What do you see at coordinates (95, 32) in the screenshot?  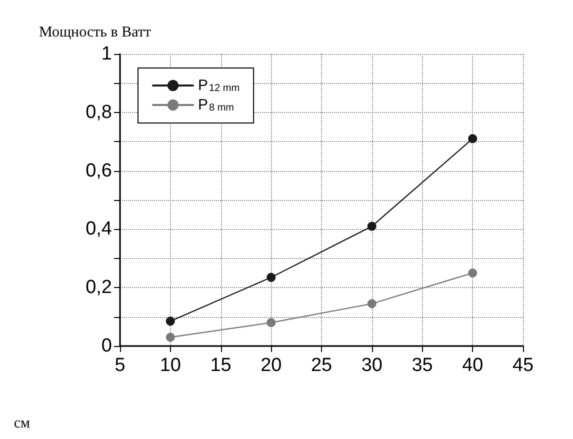 I see `y-axis-title: Мощность в Ватт` at bounding box center [95, 32].